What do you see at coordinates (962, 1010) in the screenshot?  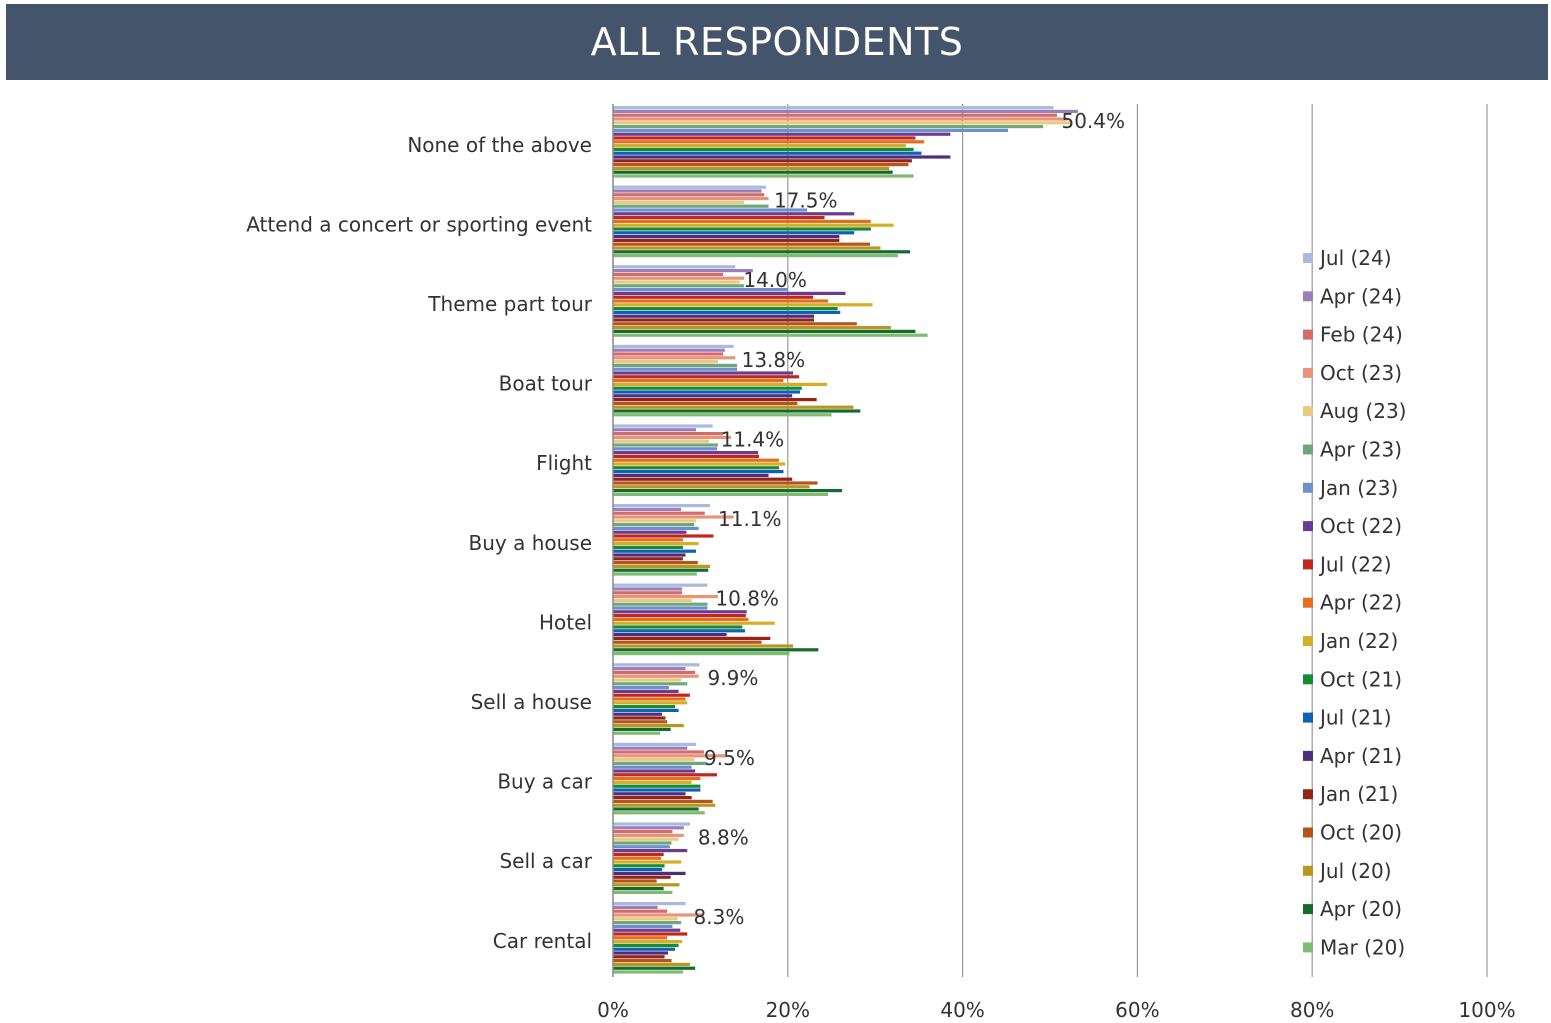 I see `x-tick-label: 40%` at bounding box center [962, 1010].